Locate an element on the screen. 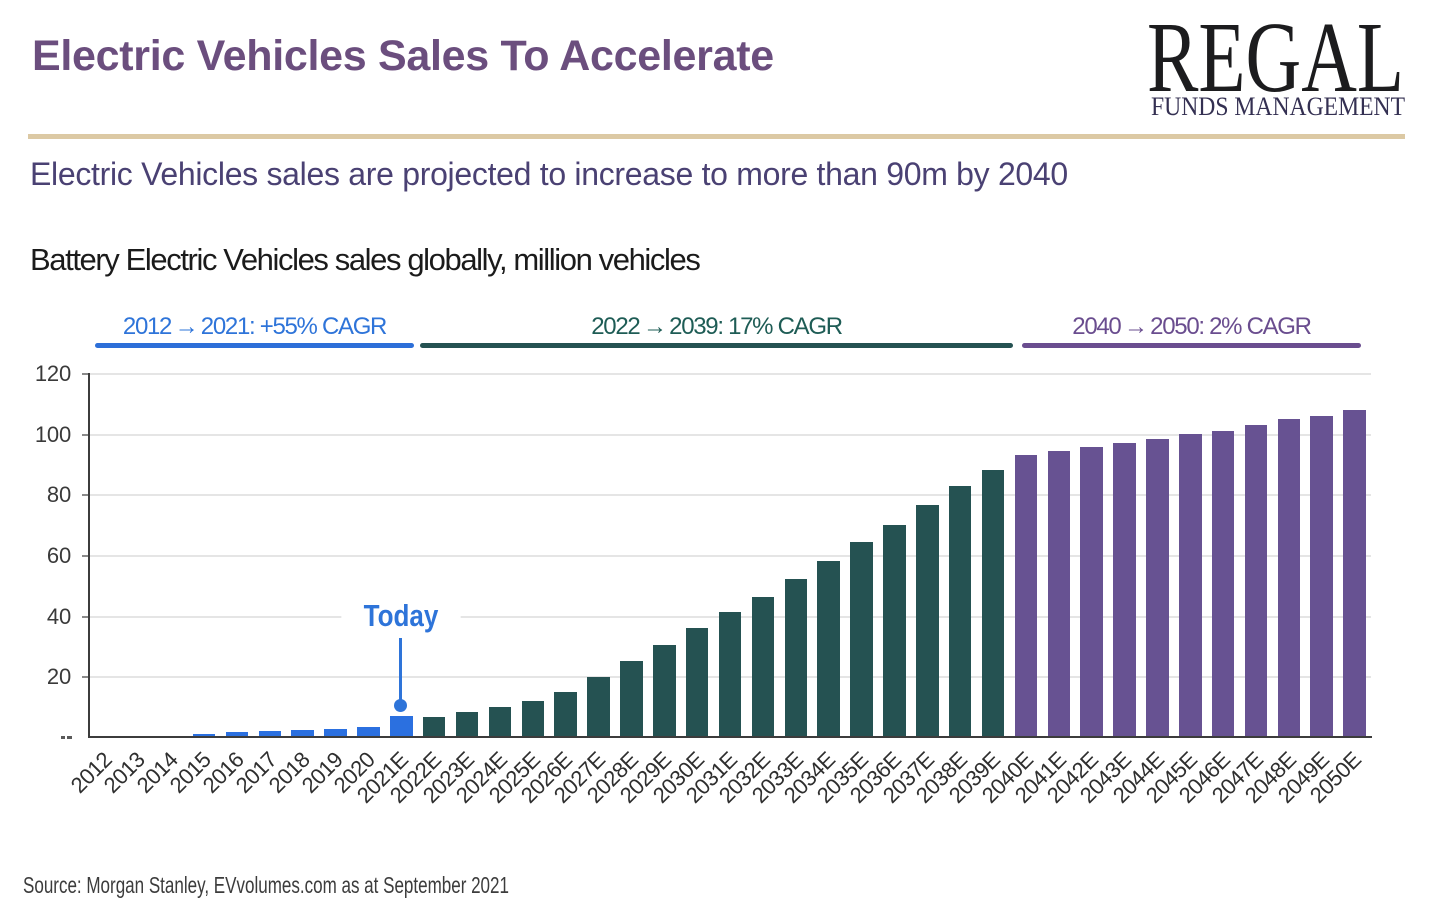  svg-text: FUNDS MANAGEMENT is located at coordinates (1278, 106).